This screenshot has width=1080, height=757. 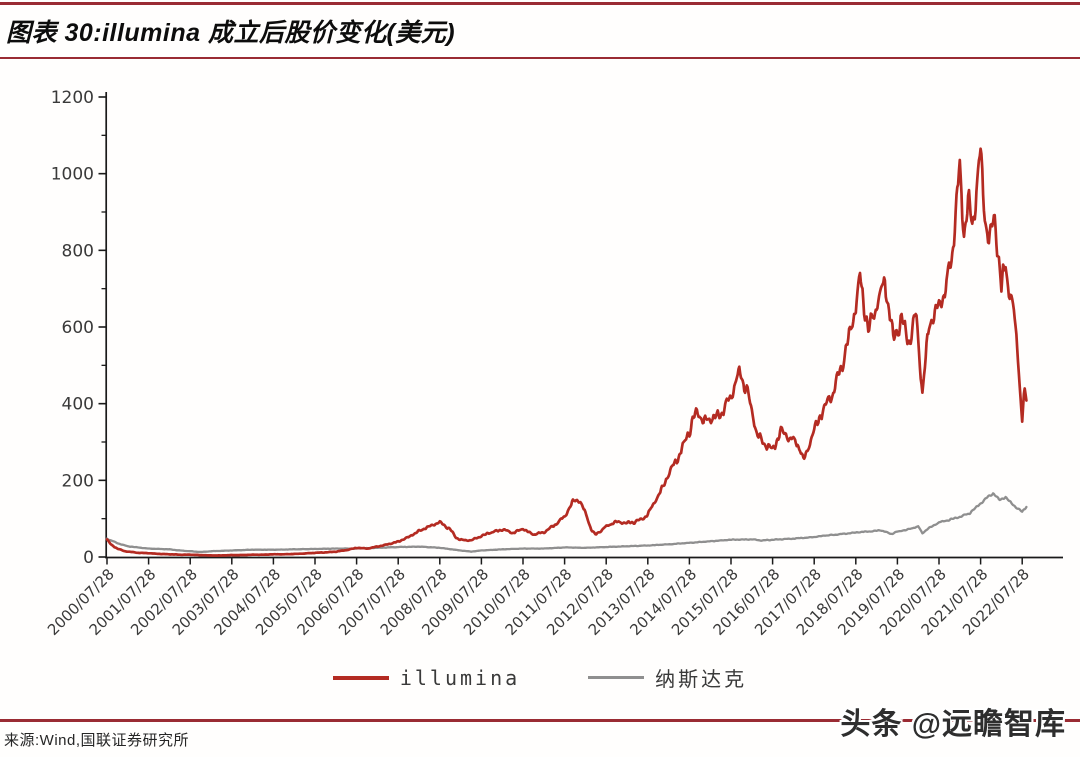 I want to click on top-accent-rule, so click(x=540, y=3).